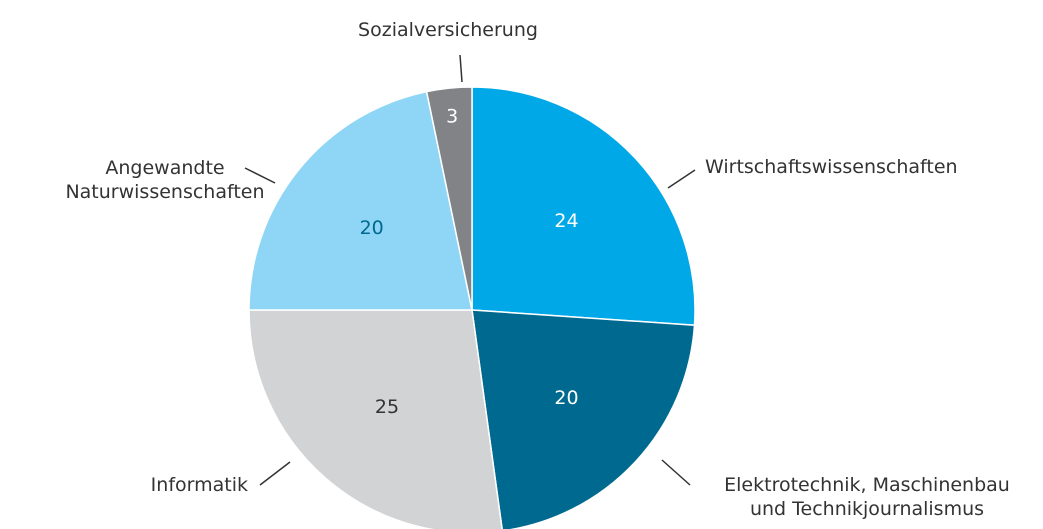 The width and height of the screenshot is (1043, 529). I want to click on label-line: Informatik, so click(199, 485).